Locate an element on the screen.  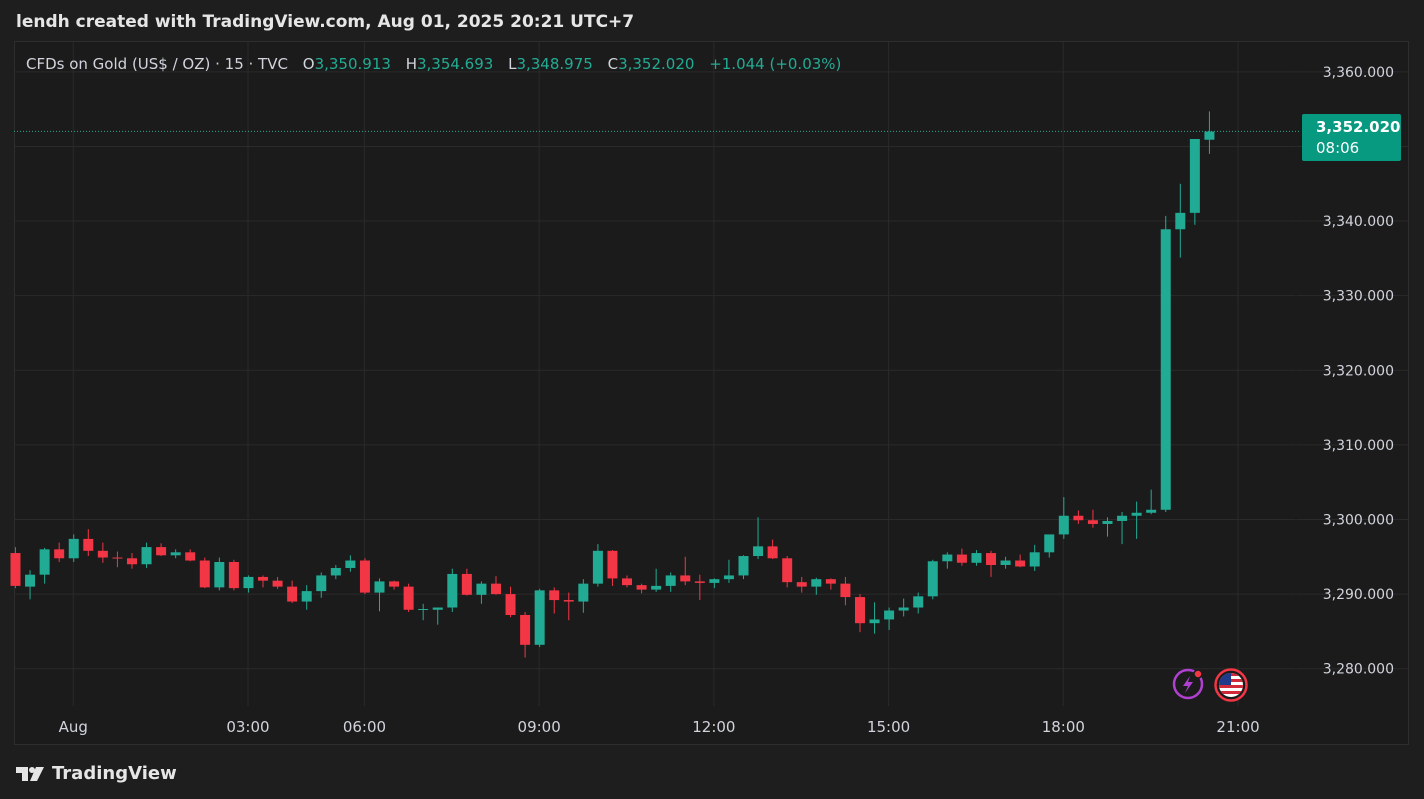
y-tick-label: 3,320.000 is located at coordinates (1358, 371).